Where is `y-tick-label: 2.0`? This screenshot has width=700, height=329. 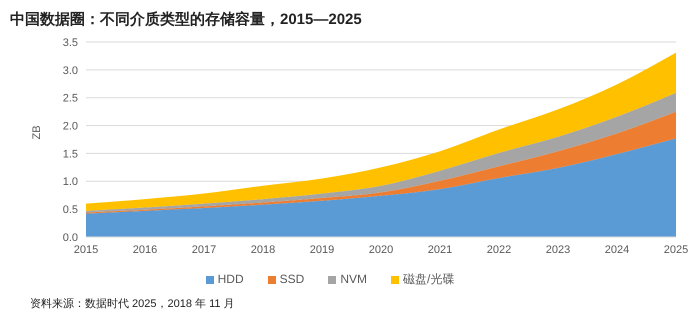 y-tick-label: 2.0 is located at coordinates (70, 126).